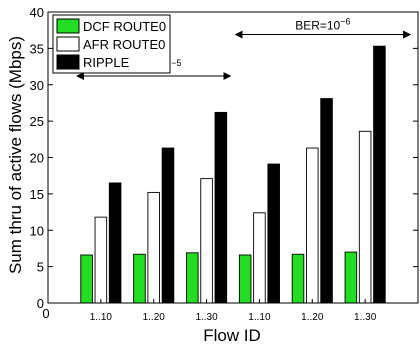 This screenshot has width=420, height=344. I want to click on x-tick-label-6: 1..30, so click(365, 317).